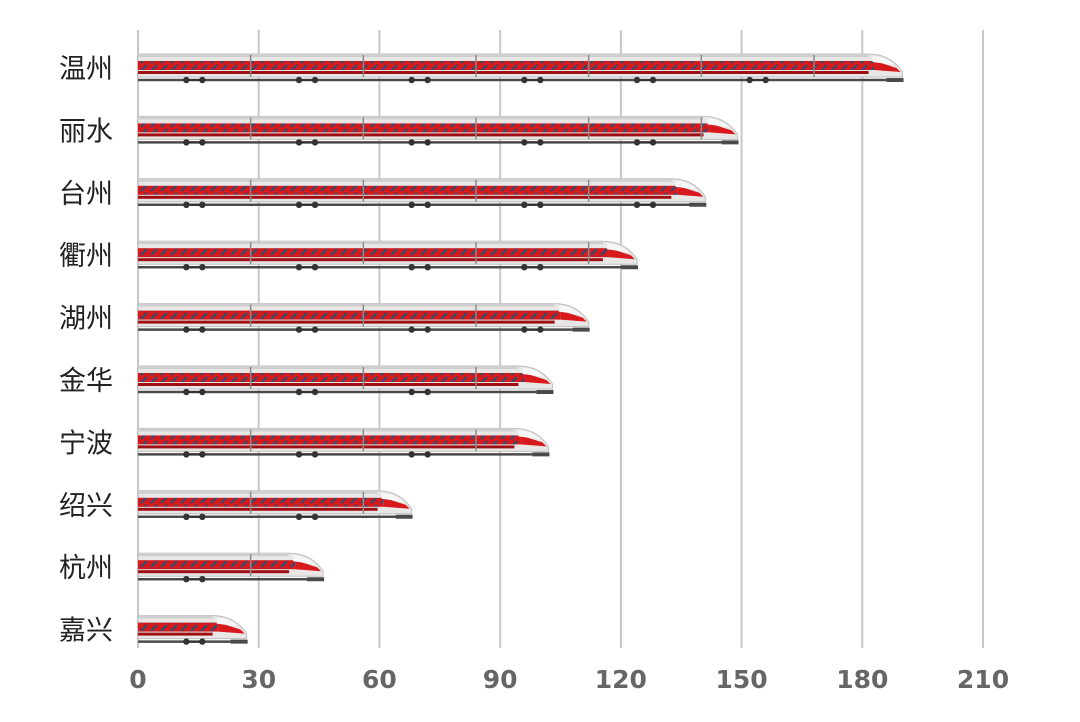  What do you see at coordinates (86, 443) in the screenshot?
I see `category-label: 宁波` at bounding box center [86, 443].